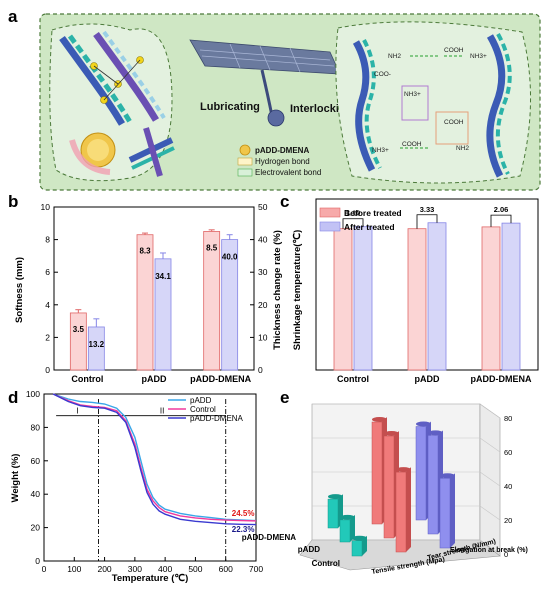 The height and width of the screenshot is (590, 550). Describe the element at coordinates (13, 16) in the screenshot. I see `panel-label-a: a` at that location.